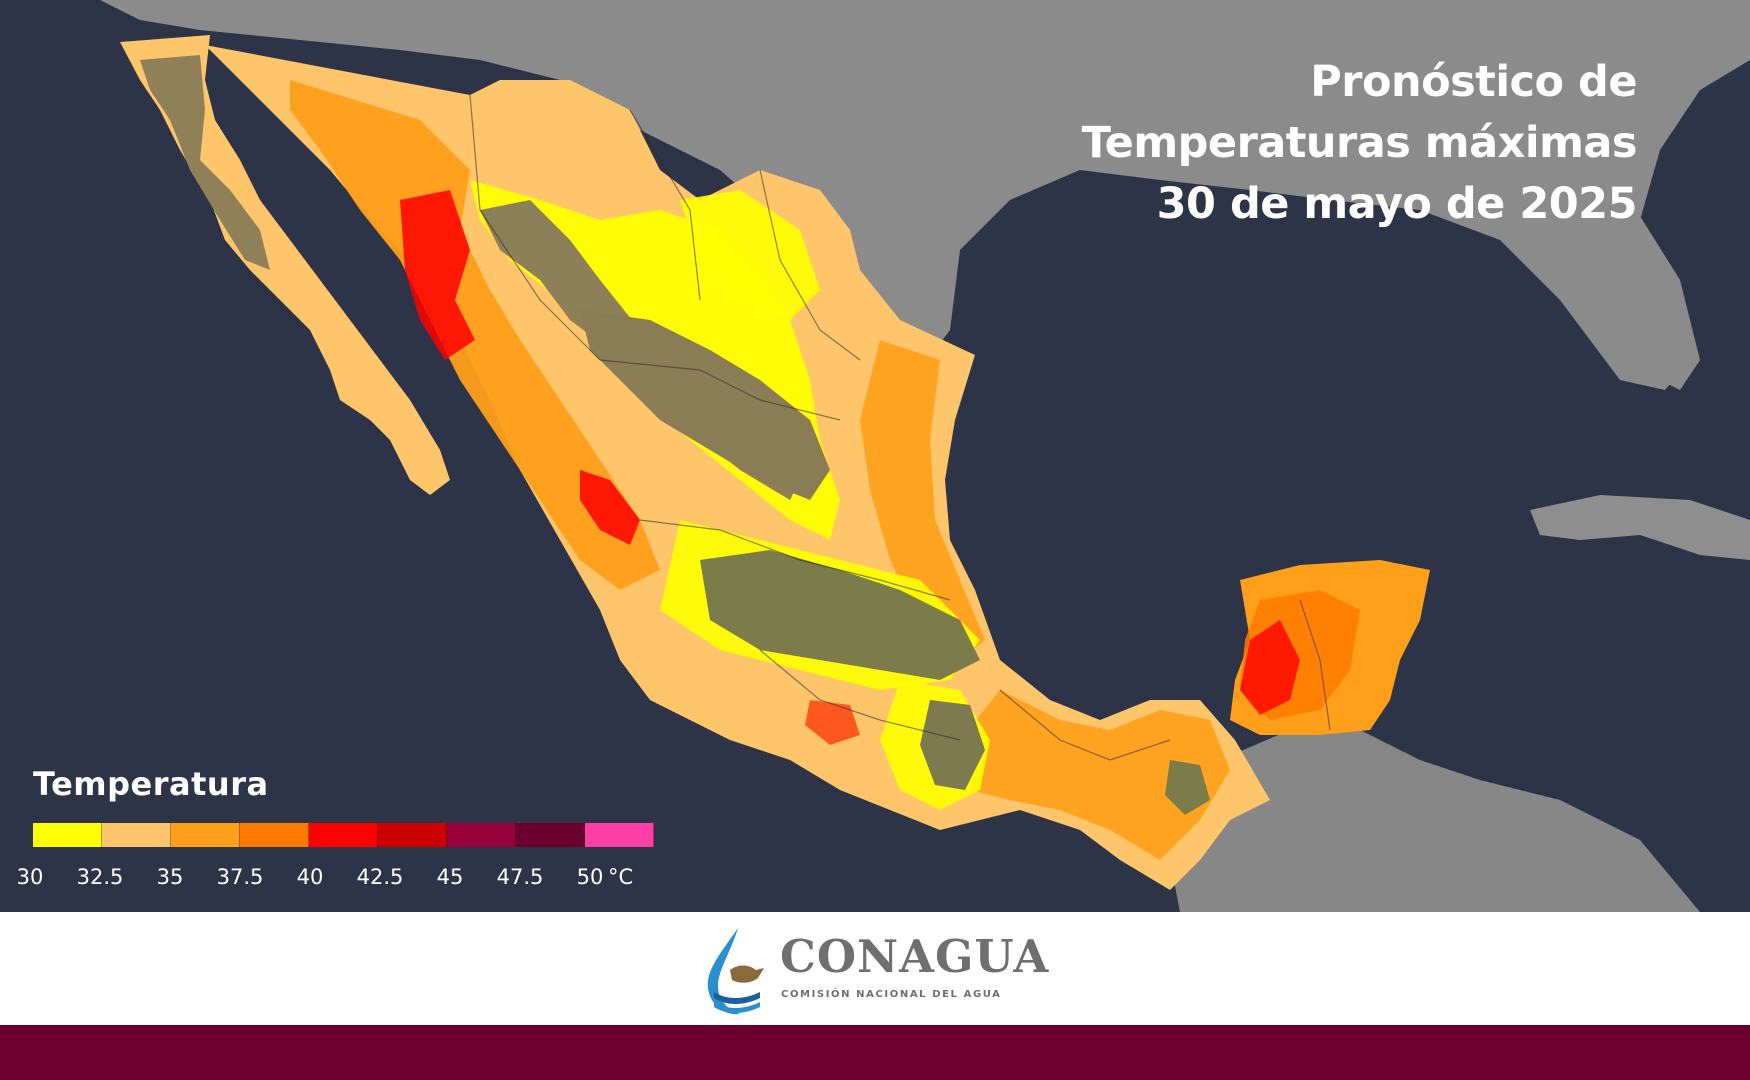 Image resolution: width=1750 pixels, height=1080 pixels. I want to click on legend-tick-label: 30, so click(30, 877).